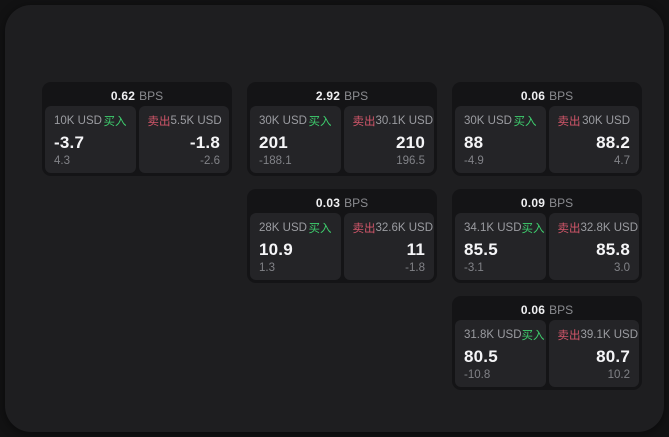  I want to click on buy-delta: -3.1, so click(474, 267).